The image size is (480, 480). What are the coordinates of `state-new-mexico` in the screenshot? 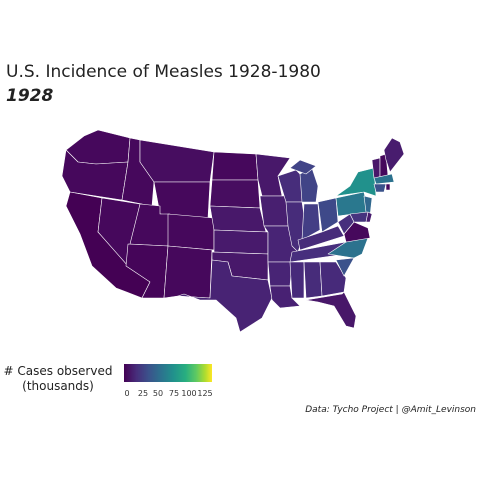 It's located at (188, 272).